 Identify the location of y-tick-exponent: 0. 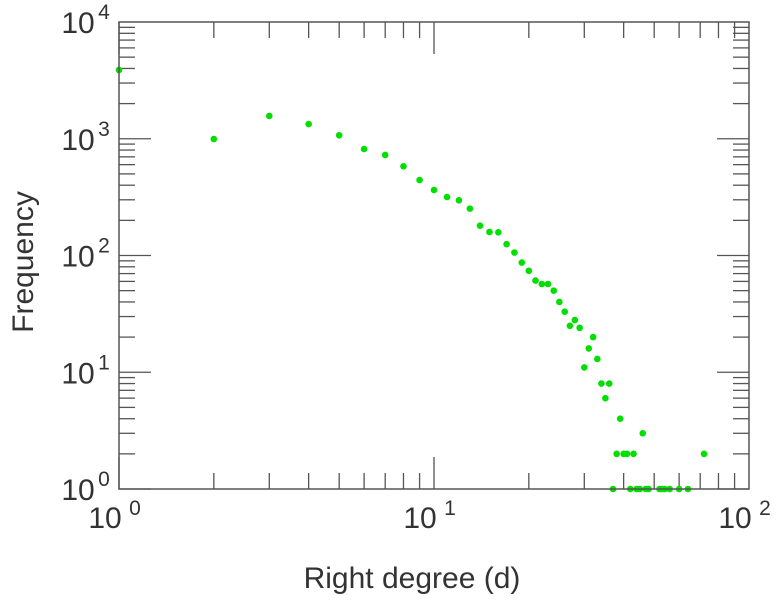
(104, 479).